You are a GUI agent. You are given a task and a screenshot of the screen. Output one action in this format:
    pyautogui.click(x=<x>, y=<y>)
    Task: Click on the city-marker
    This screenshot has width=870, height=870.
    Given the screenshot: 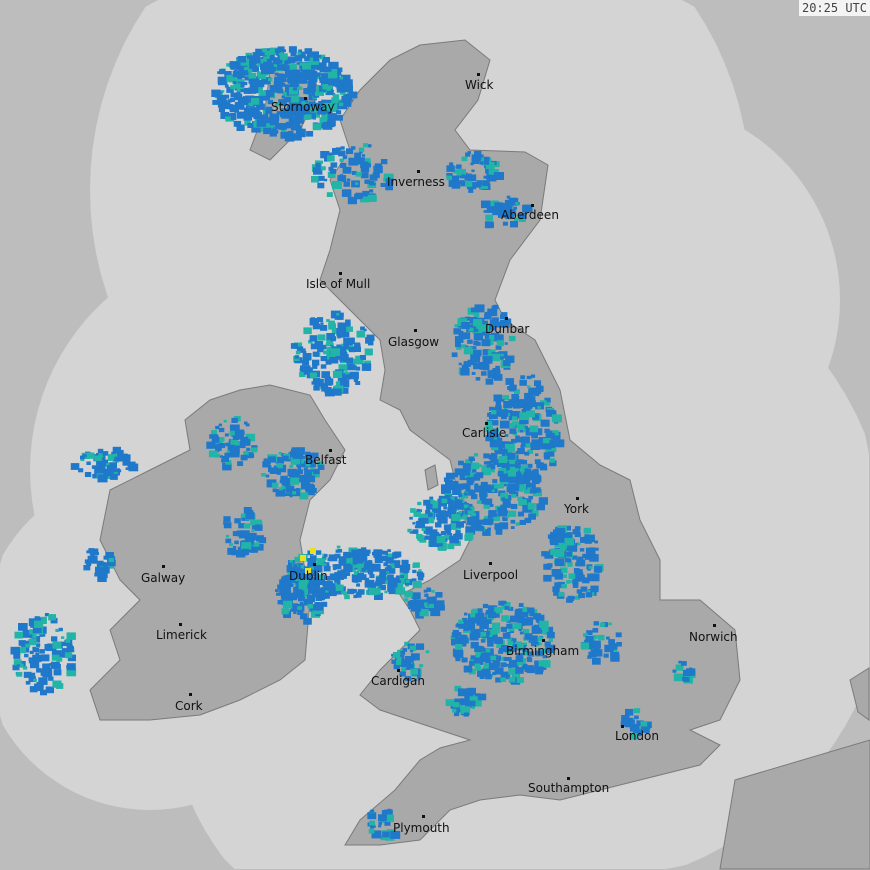 What is the action you would take?
    pyautogui.click(x=423, y=816)
    